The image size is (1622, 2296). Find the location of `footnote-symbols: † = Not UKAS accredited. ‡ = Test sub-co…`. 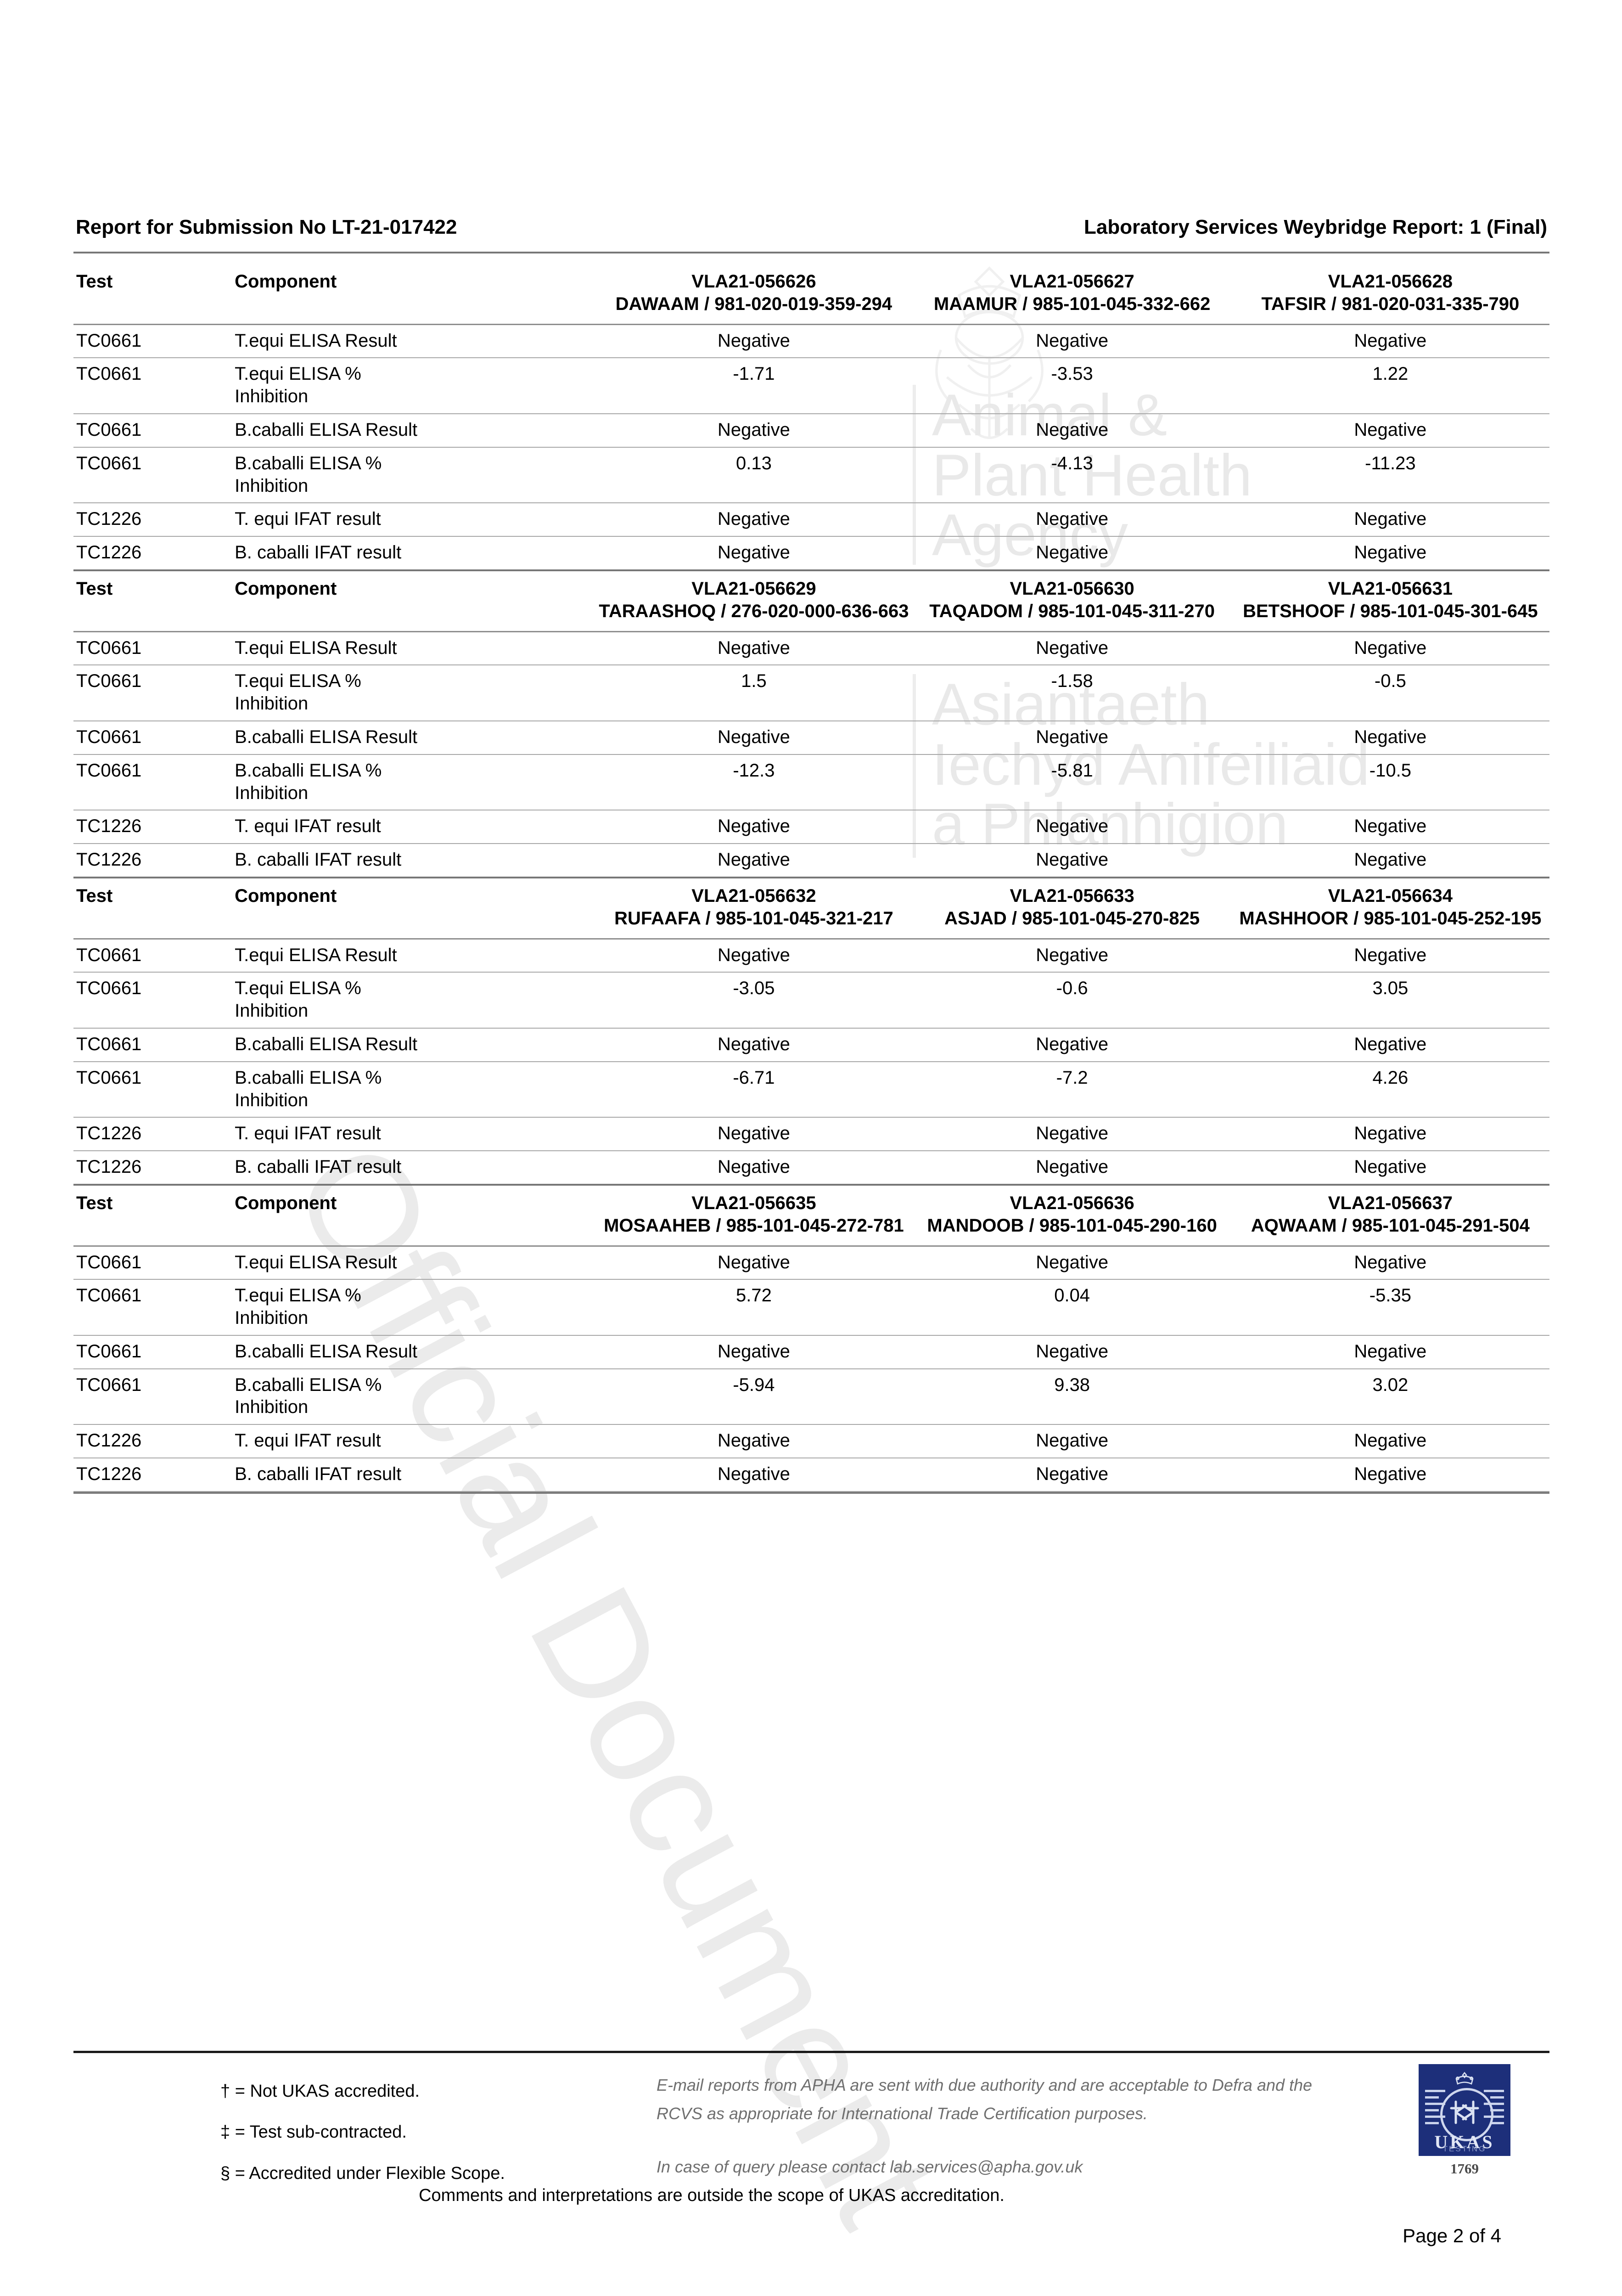

footnote-symbols: † = Not UKAS accredited. ‡ = Test sub-co… is located at coordinates (440, 2132).